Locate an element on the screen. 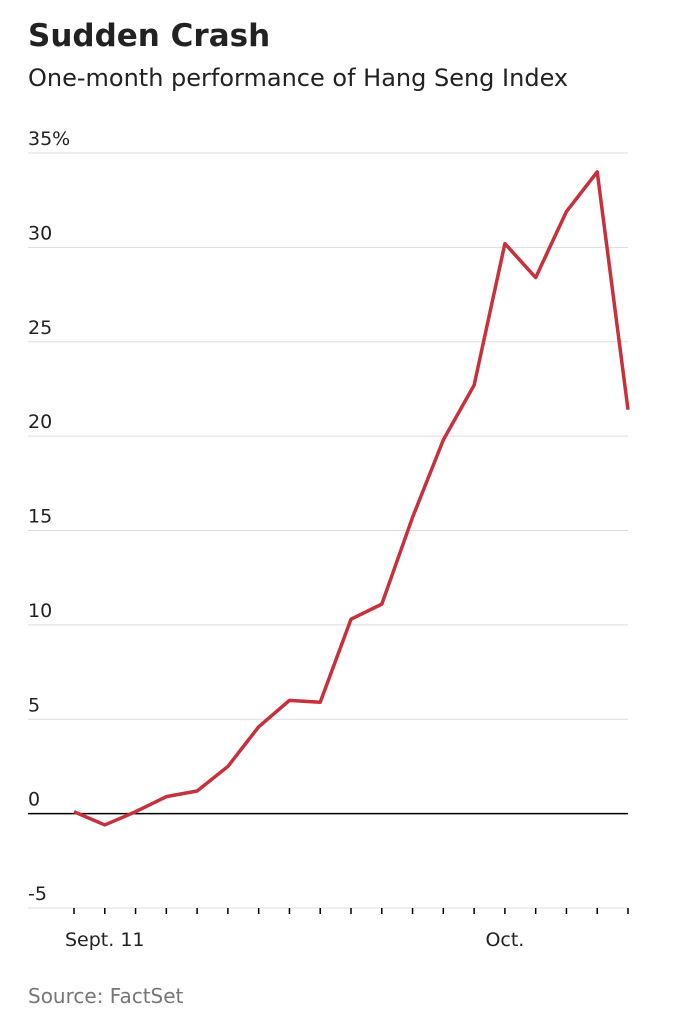 This screenshot has width=680, height=1032. y-tick-label: 35% is located at coordinates (49, 139).